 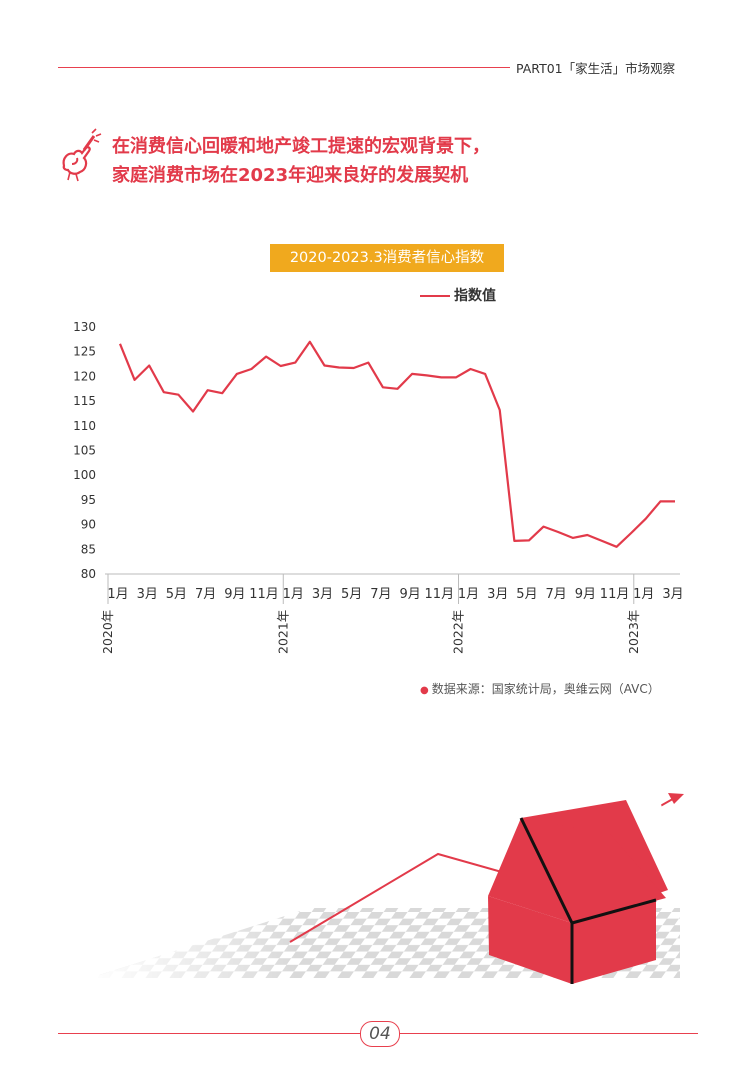 What do you see at coordinates (545, 689) in the screenshot?
I see `data-source-text: 数据来源：国家统计局，奥维云网（AVC）` at bounding box center [545, 689].